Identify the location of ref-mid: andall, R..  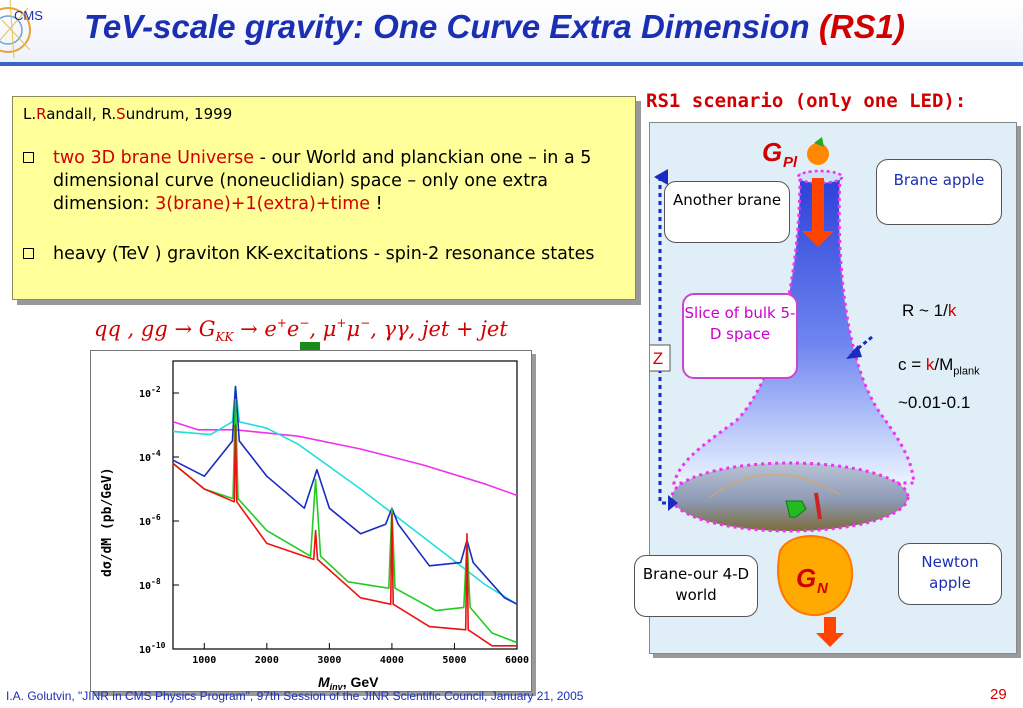
(81, 114).